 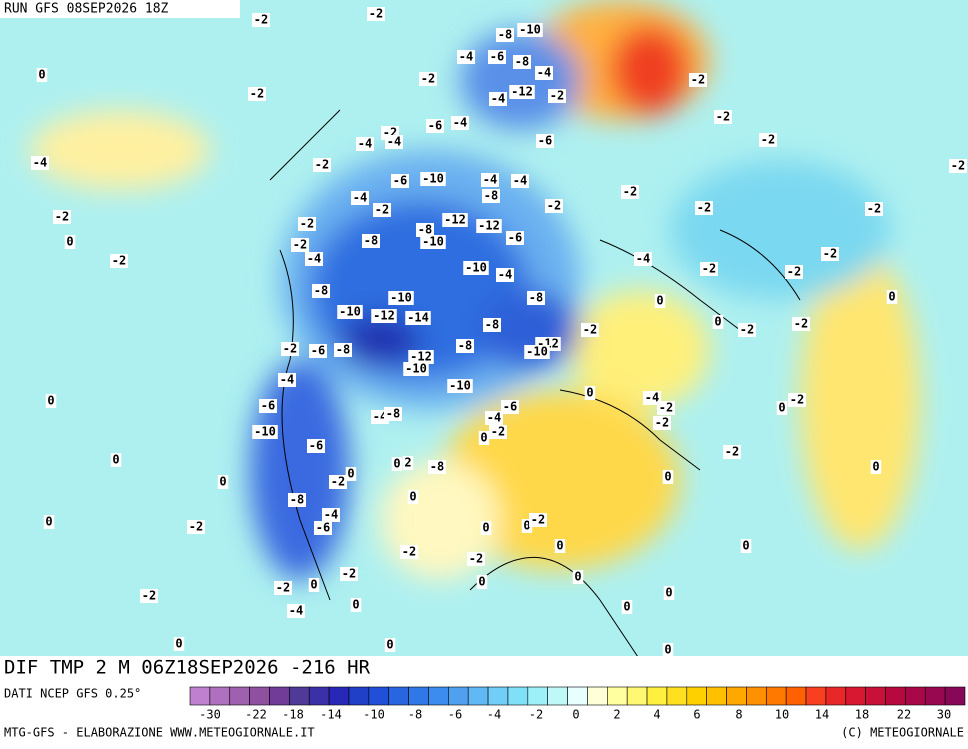 I want to click on colorbar-tick-label: -30, so click(x=210, y=715).